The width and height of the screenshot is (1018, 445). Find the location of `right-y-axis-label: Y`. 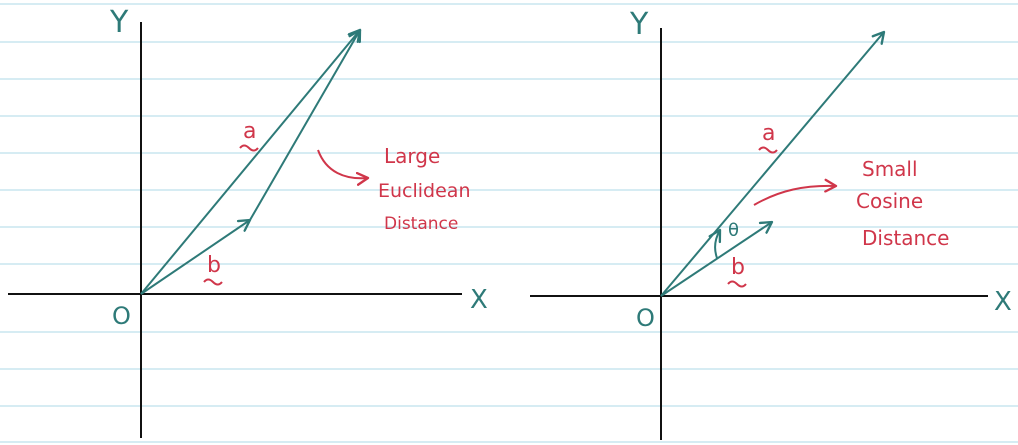

right-y-axis-label: Y is located at coordinates (639, 24).